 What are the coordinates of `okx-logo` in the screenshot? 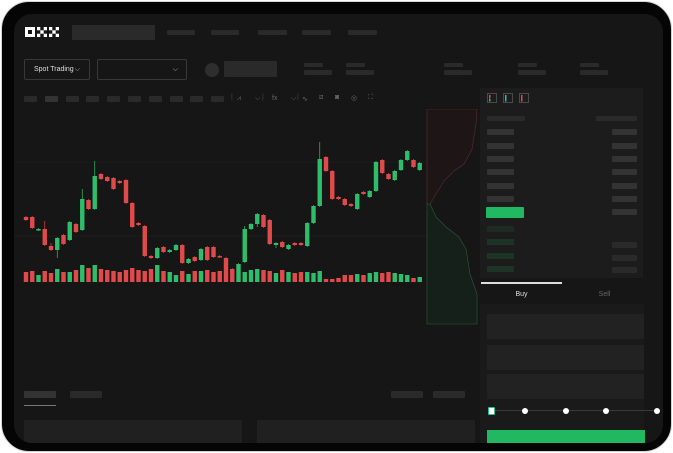 It's located at (42, 32).